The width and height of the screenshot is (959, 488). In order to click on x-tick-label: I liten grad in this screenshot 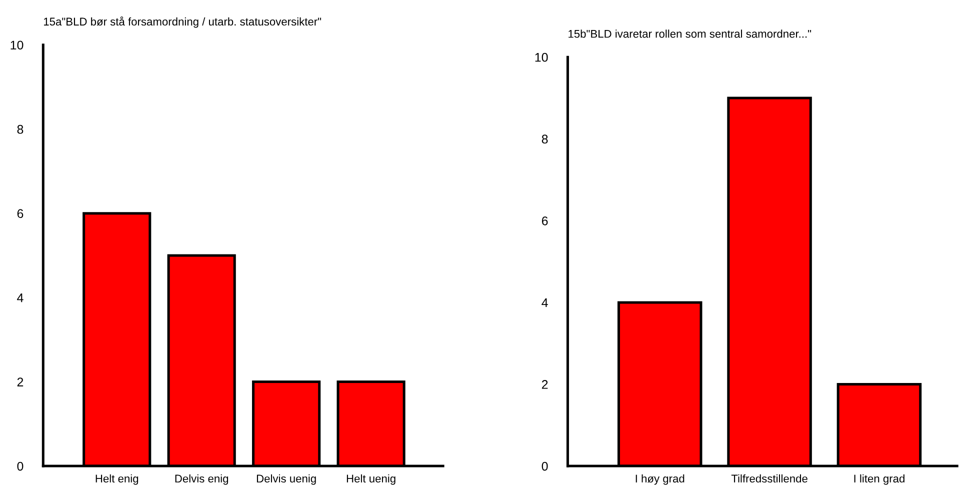, I will do `click(879, 479)`.